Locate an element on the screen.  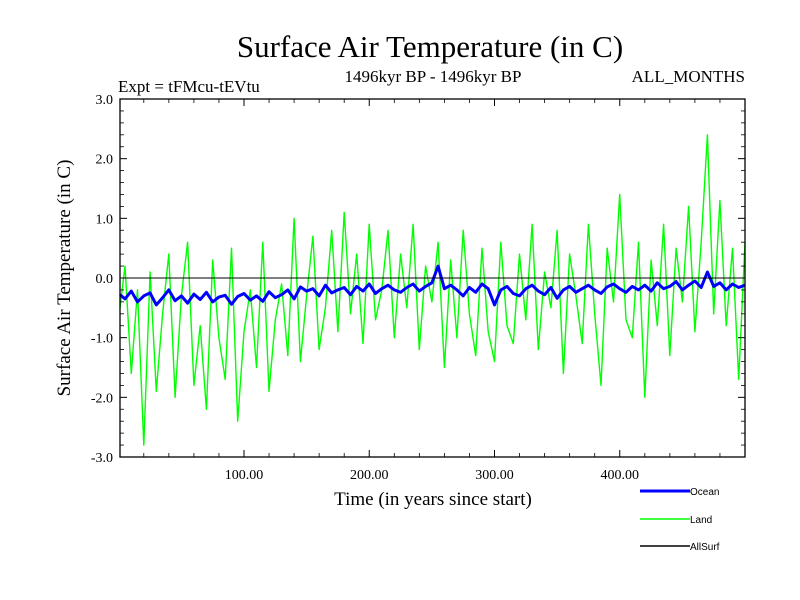
y-tick-label: -2.0 is located at coordinates (102, 398).